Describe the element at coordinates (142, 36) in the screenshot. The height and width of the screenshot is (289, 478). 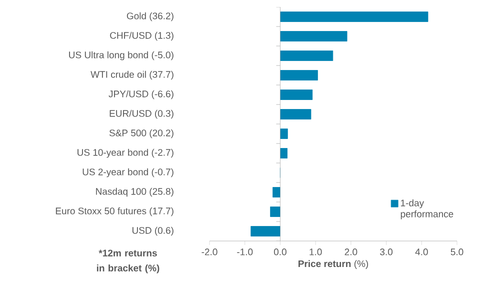
I see `y-tick-label: CHF/USD (1.3)` at that location.